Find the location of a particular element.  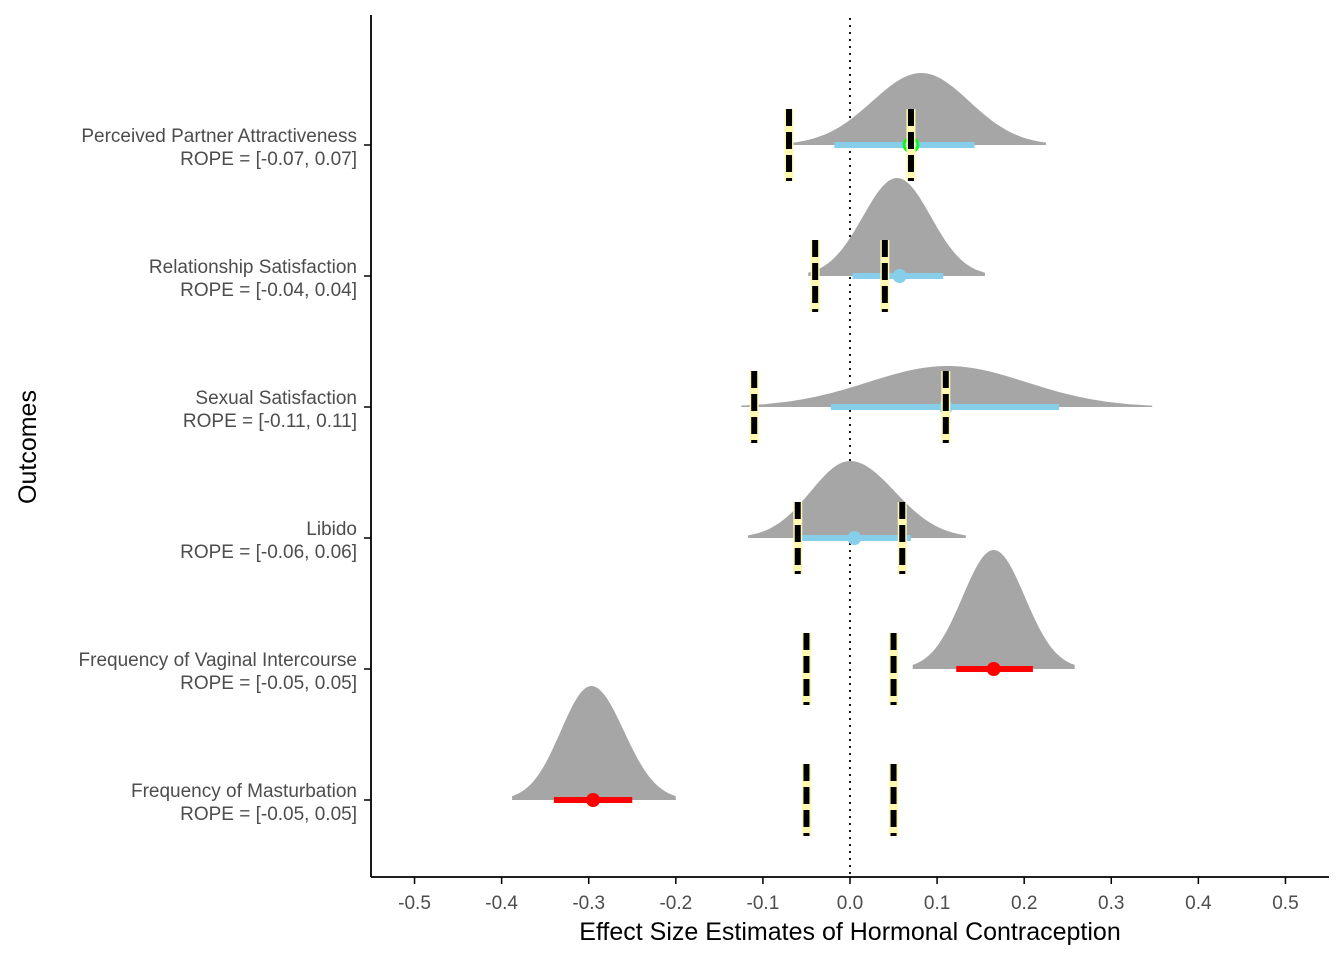

y-tick-label-rope: ROPE = [-0.07, 0.07] is located at coordinates (268, 159).